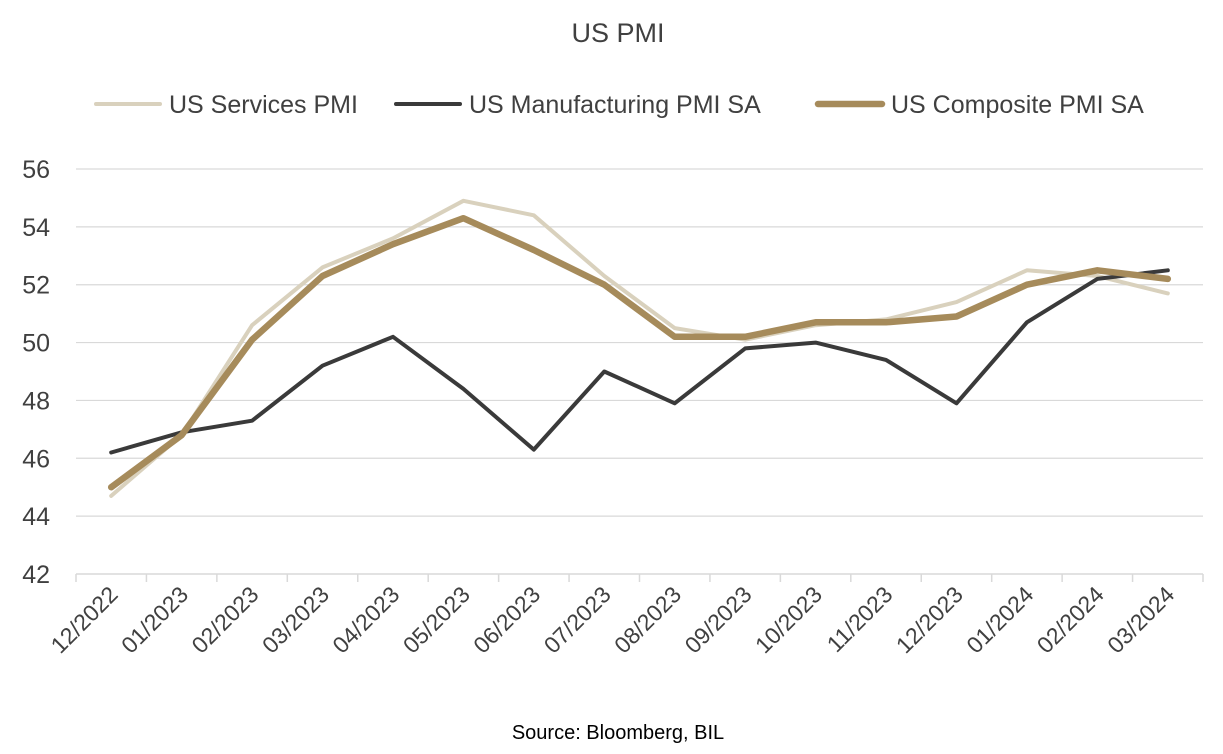 The width and height of the screenshot is (1223, 754). What do you see at coordinates (929, 619) in the screenshot?
I see `x-tick-label: 12/2023` at bounding box center [929, 619].